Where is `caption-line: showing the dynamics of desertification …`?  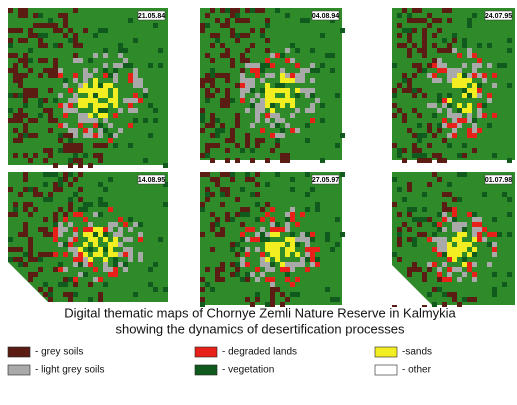
caption-line: showing the dynamics of desertification … is located at coordinates (260, 328).